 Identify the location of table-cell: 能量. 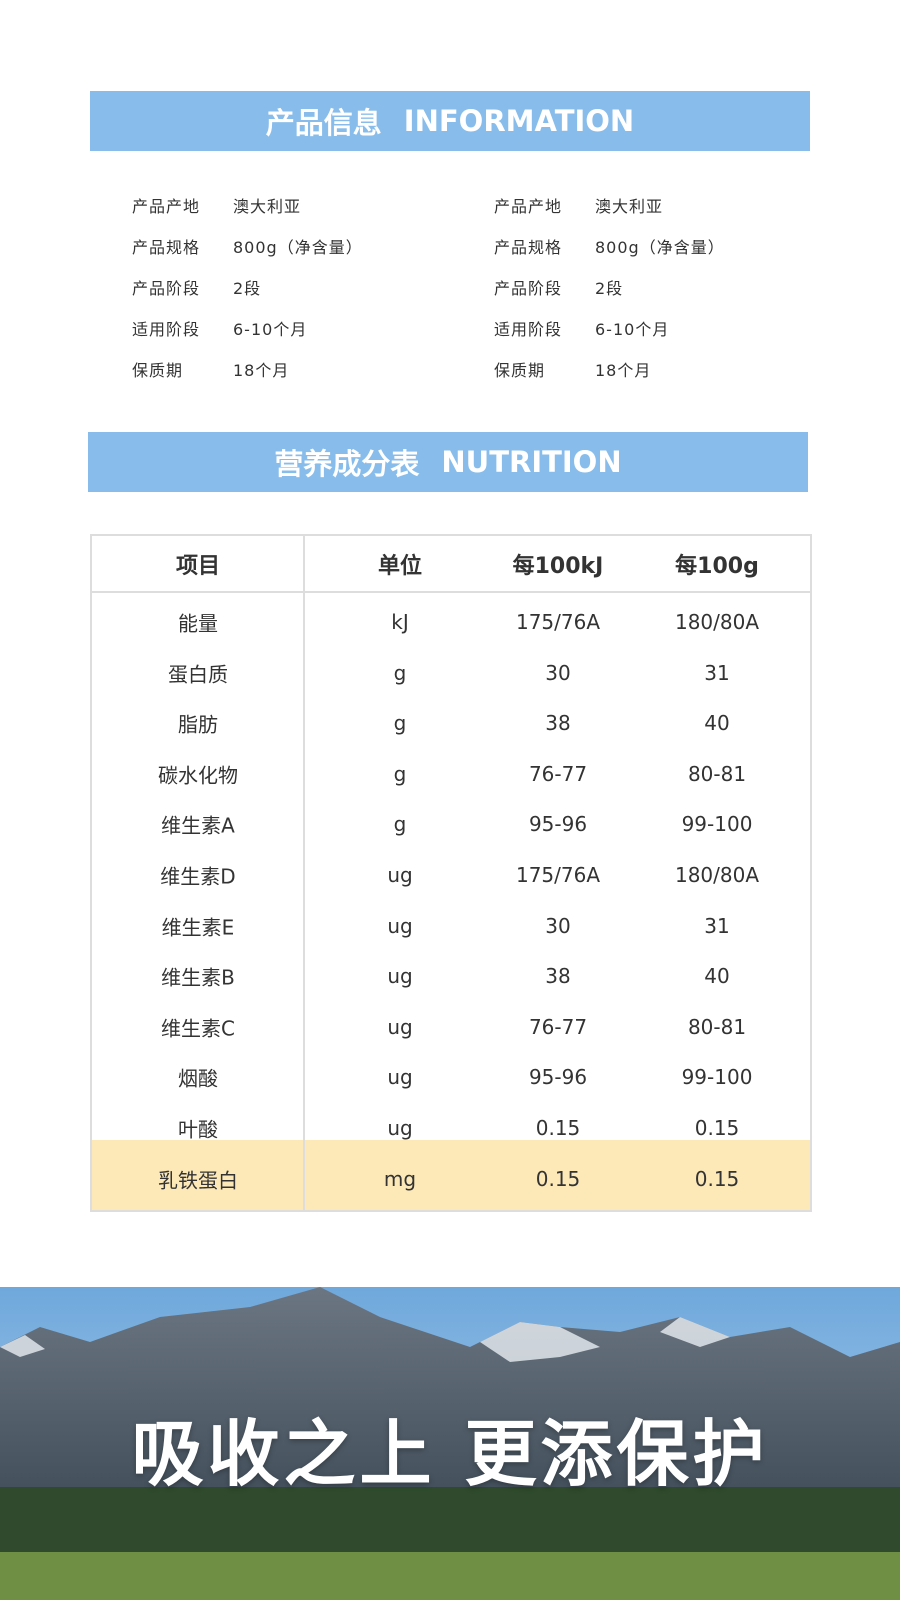
(198, 623).